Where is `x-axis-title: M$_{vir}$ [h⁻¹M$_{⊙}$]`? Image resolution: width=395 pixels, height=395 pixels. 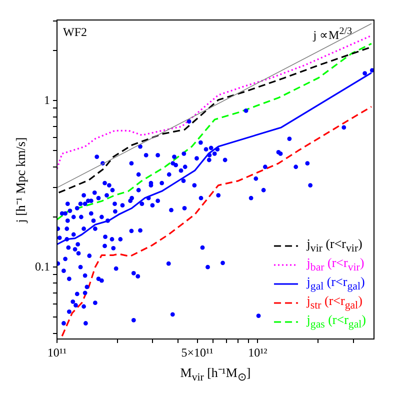
x-axis-title: M$_{vir}$ [h⁻¹M$_{⊙}$] is located at coordinates (215, 374).